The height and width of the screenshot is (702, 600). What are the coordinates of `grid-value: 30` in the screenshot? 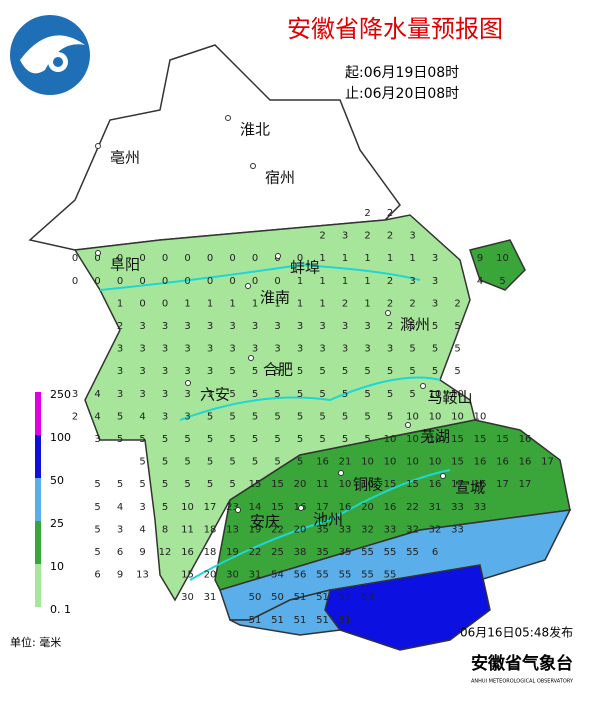 It's located at (232, 575).